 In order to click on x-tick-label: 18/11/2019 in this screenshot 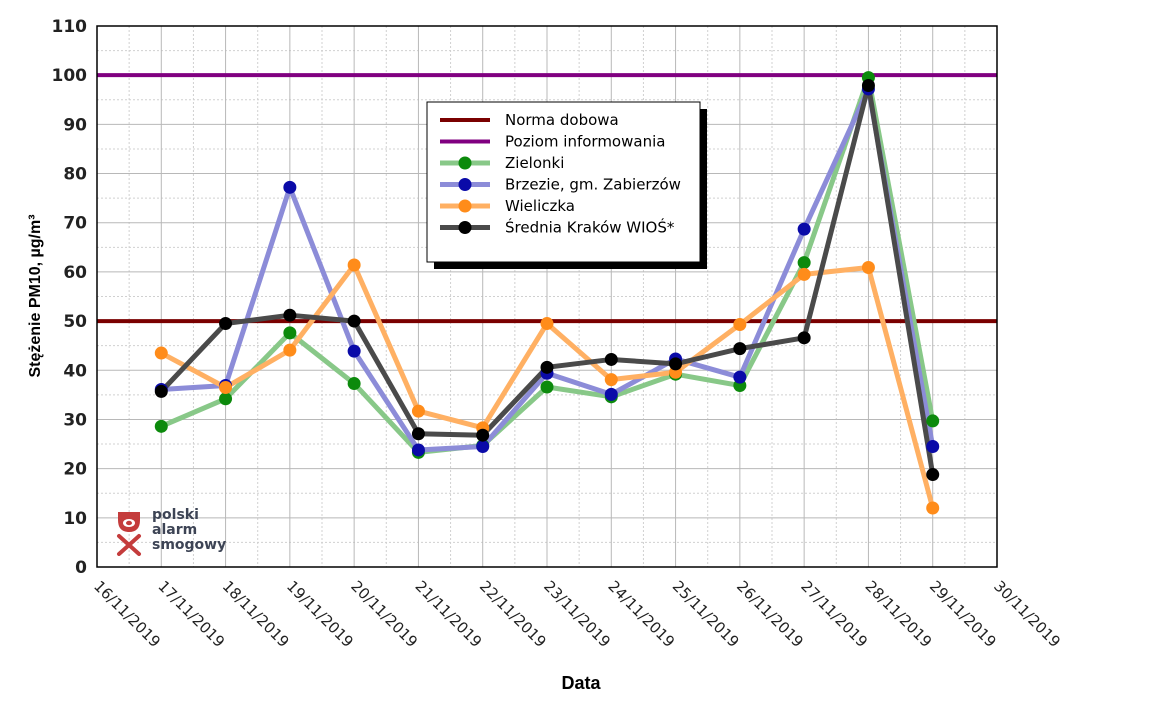, I will do `click(256, 614)`.